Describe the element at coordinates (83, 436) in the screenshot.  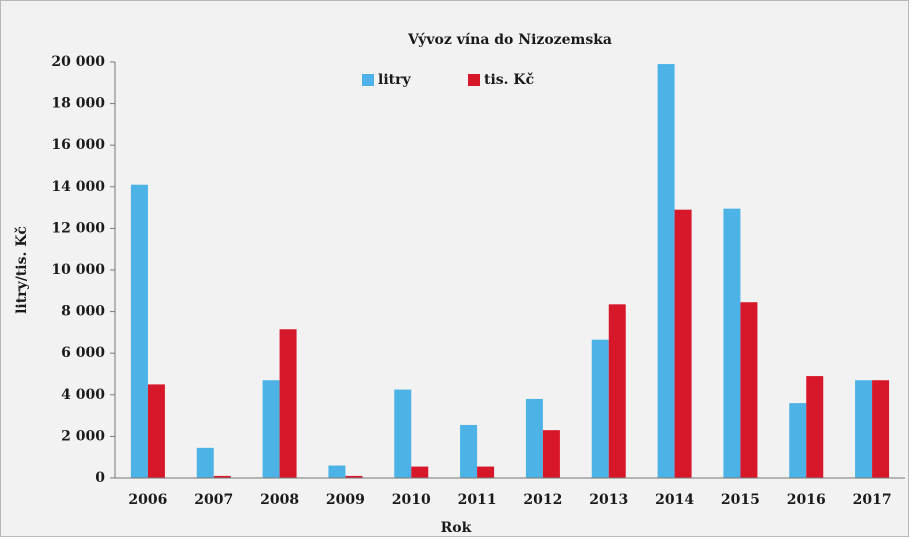
I see `y-tick-label: 2 000` at that location.